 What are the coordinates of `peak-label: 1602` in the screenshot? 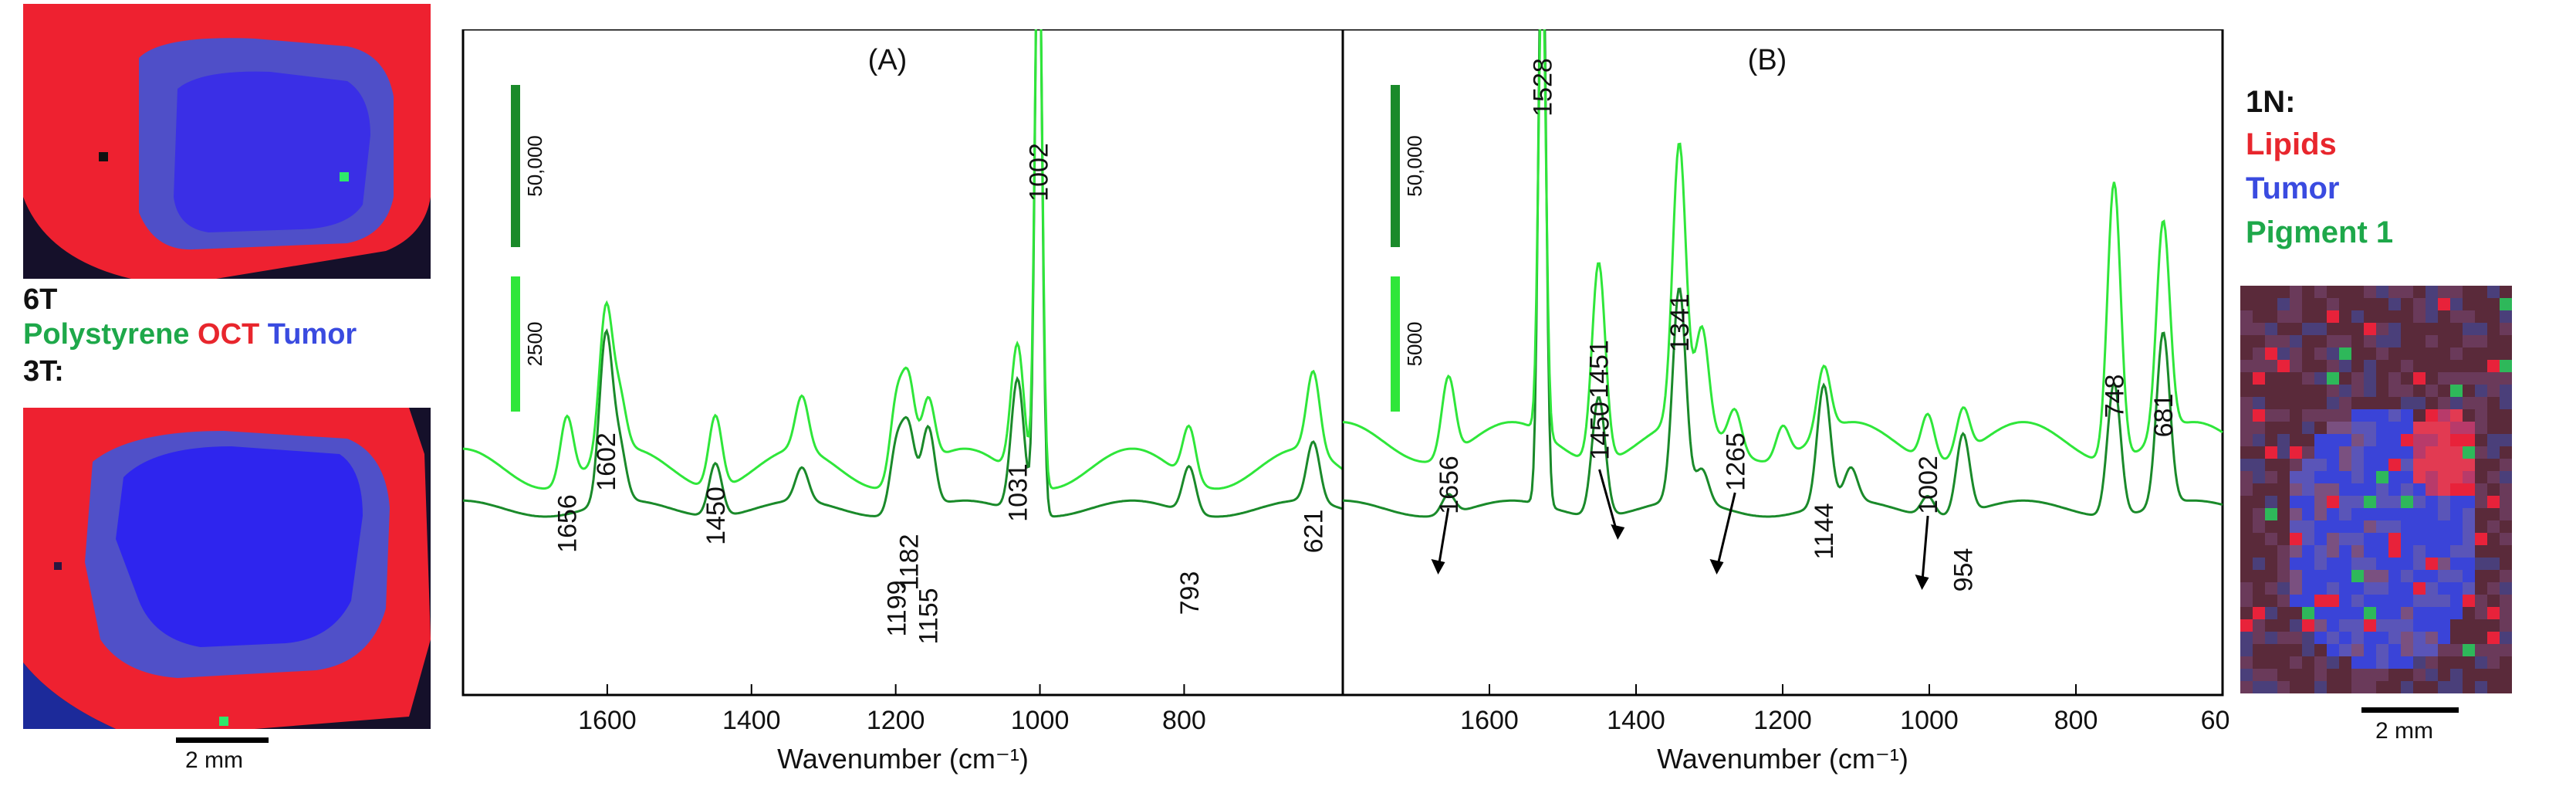 It's located at (606, 461).